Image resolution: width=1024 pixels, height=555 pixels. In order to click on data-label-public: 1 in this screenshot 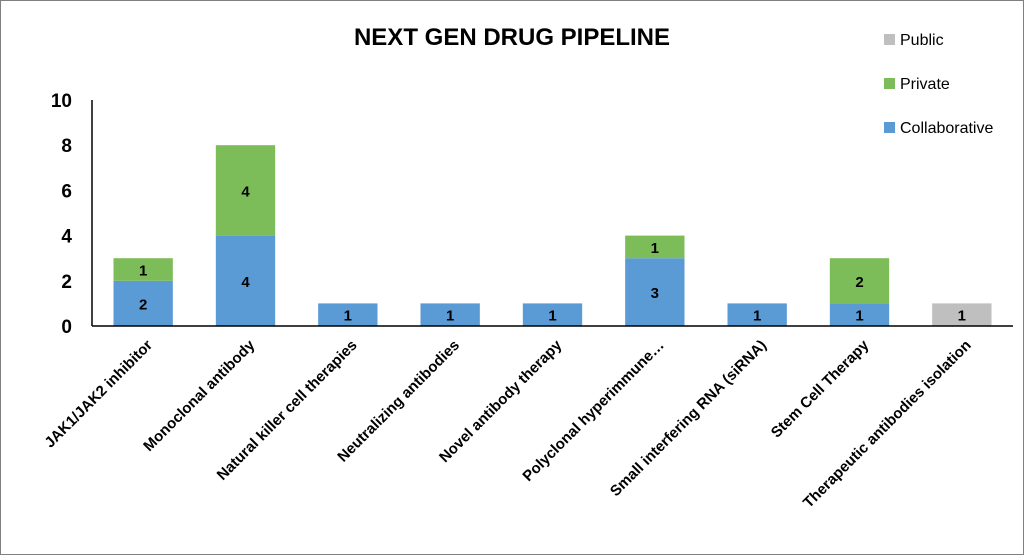, I will do `click(962, 316)`.